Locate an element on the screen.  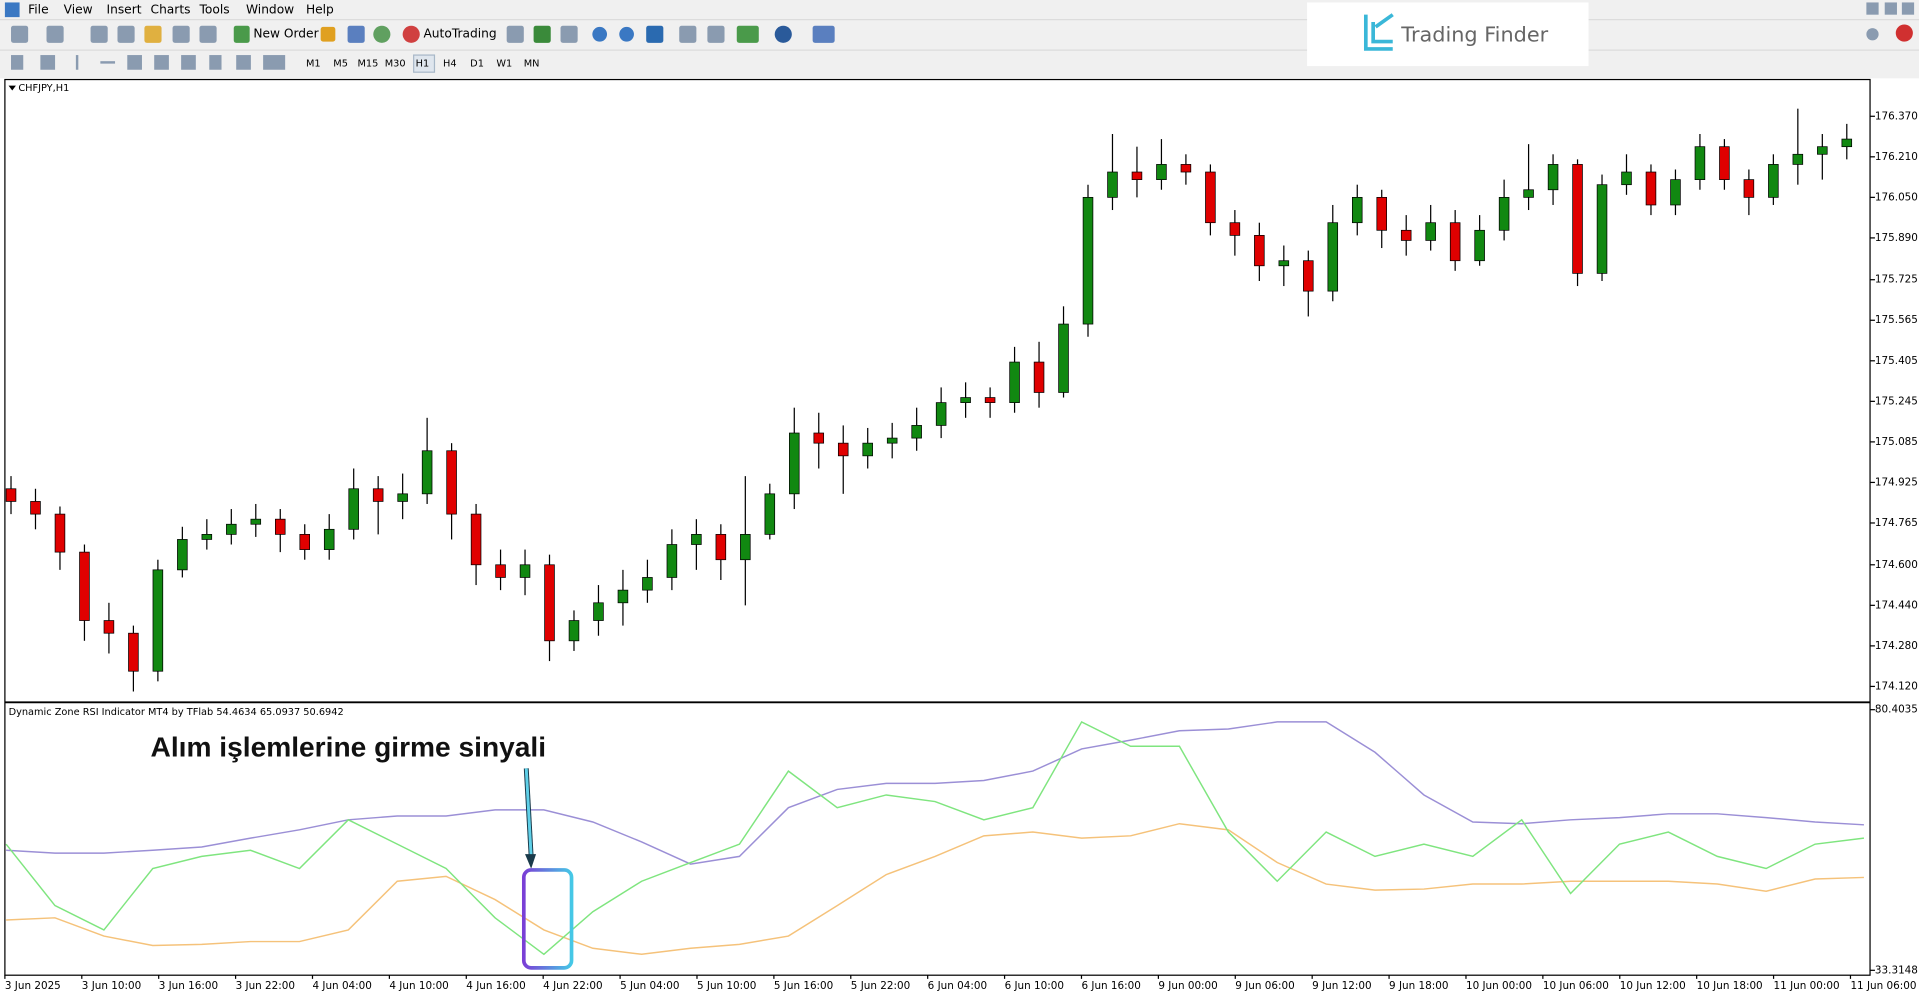
menu-item: File is located at coordinates (38, 9).